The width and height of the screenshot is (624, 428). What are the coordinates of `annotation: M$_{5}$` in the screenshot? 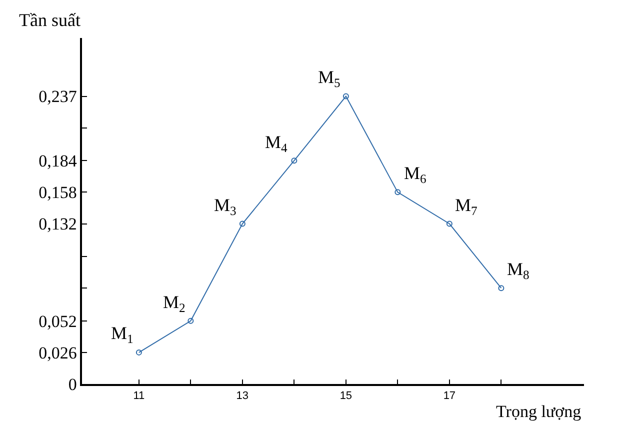 It's located at (329, 78).